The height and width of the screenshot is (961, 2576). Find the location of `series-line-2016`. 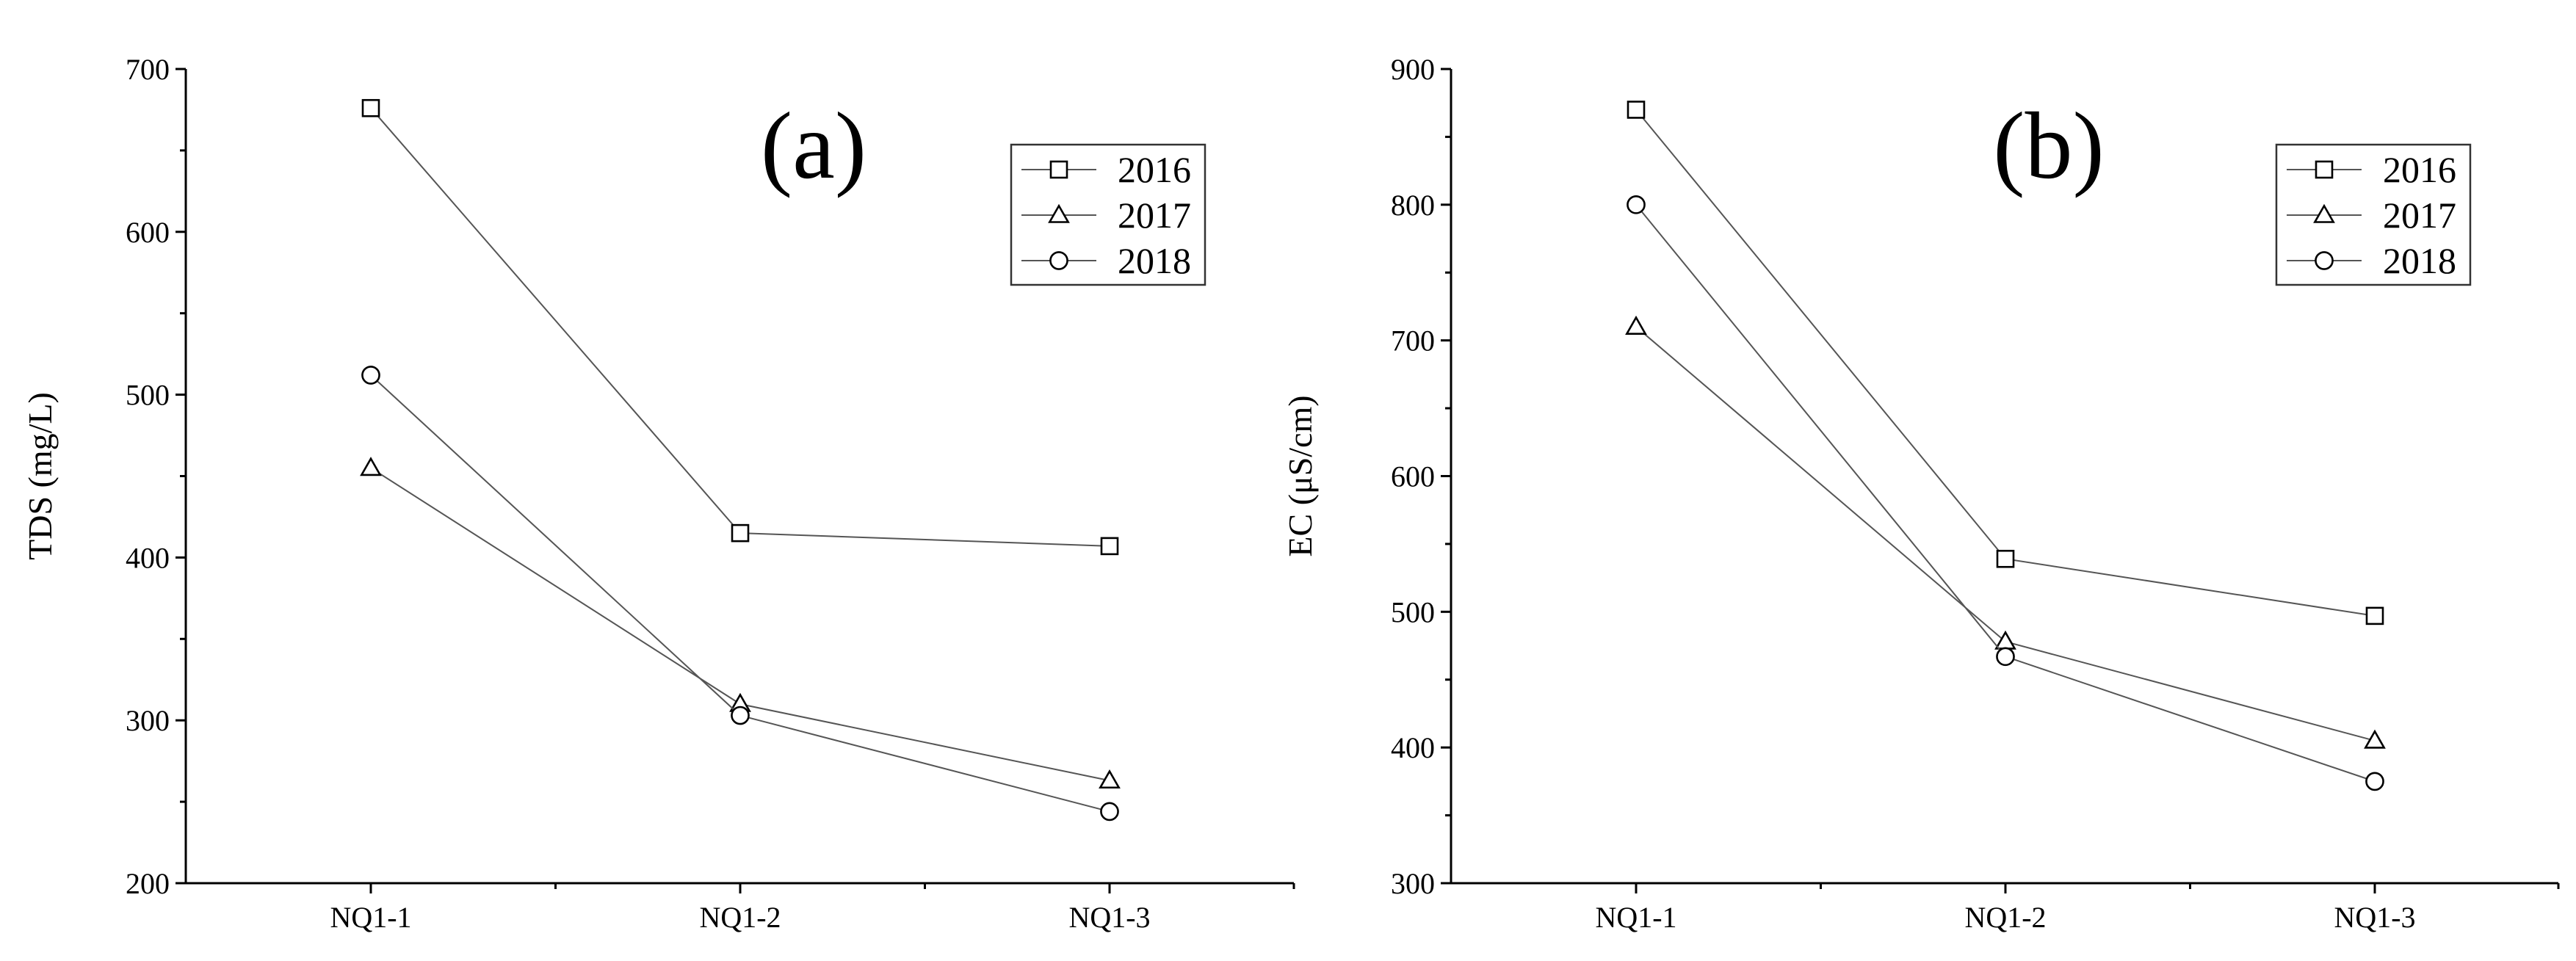

series-line-2016 is located at coordinates (740, 327).